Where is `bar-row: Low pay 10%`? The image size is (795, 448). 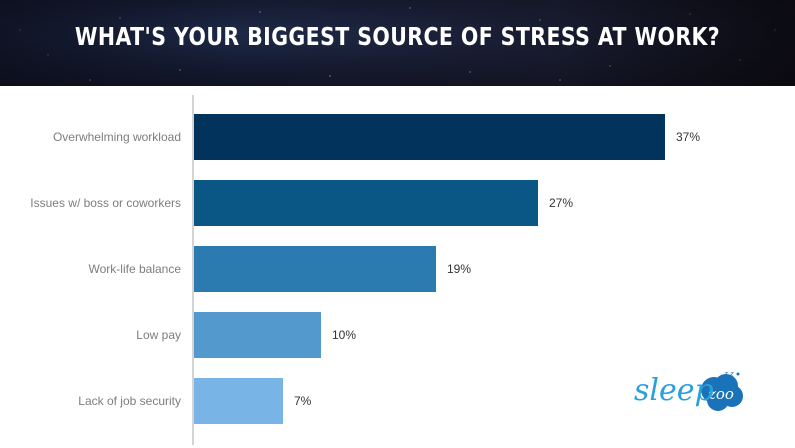 bar-row: Low pay 10% is located at coordinates (397, 335).